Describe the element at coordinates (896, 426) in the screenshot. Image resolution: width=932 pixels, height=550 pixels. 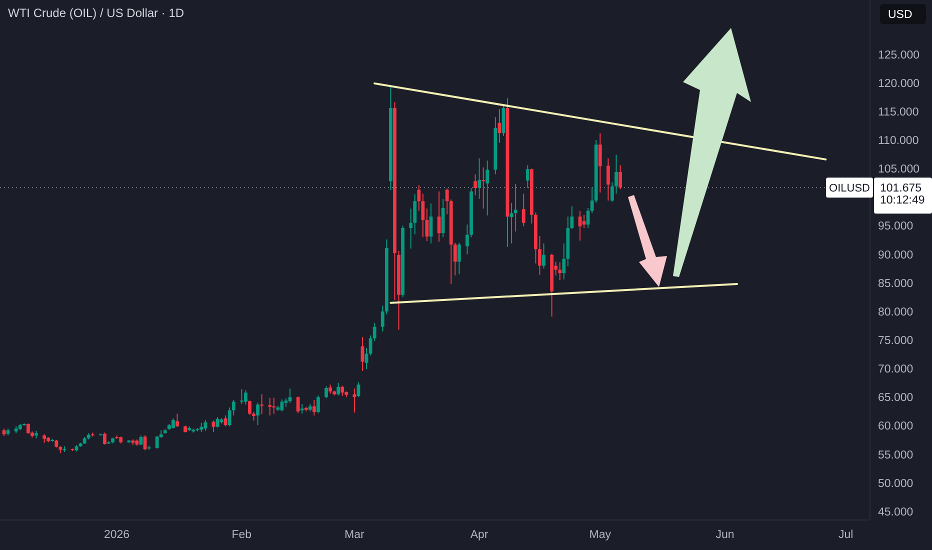
I see `y-tick-label: 60.000` at that location.